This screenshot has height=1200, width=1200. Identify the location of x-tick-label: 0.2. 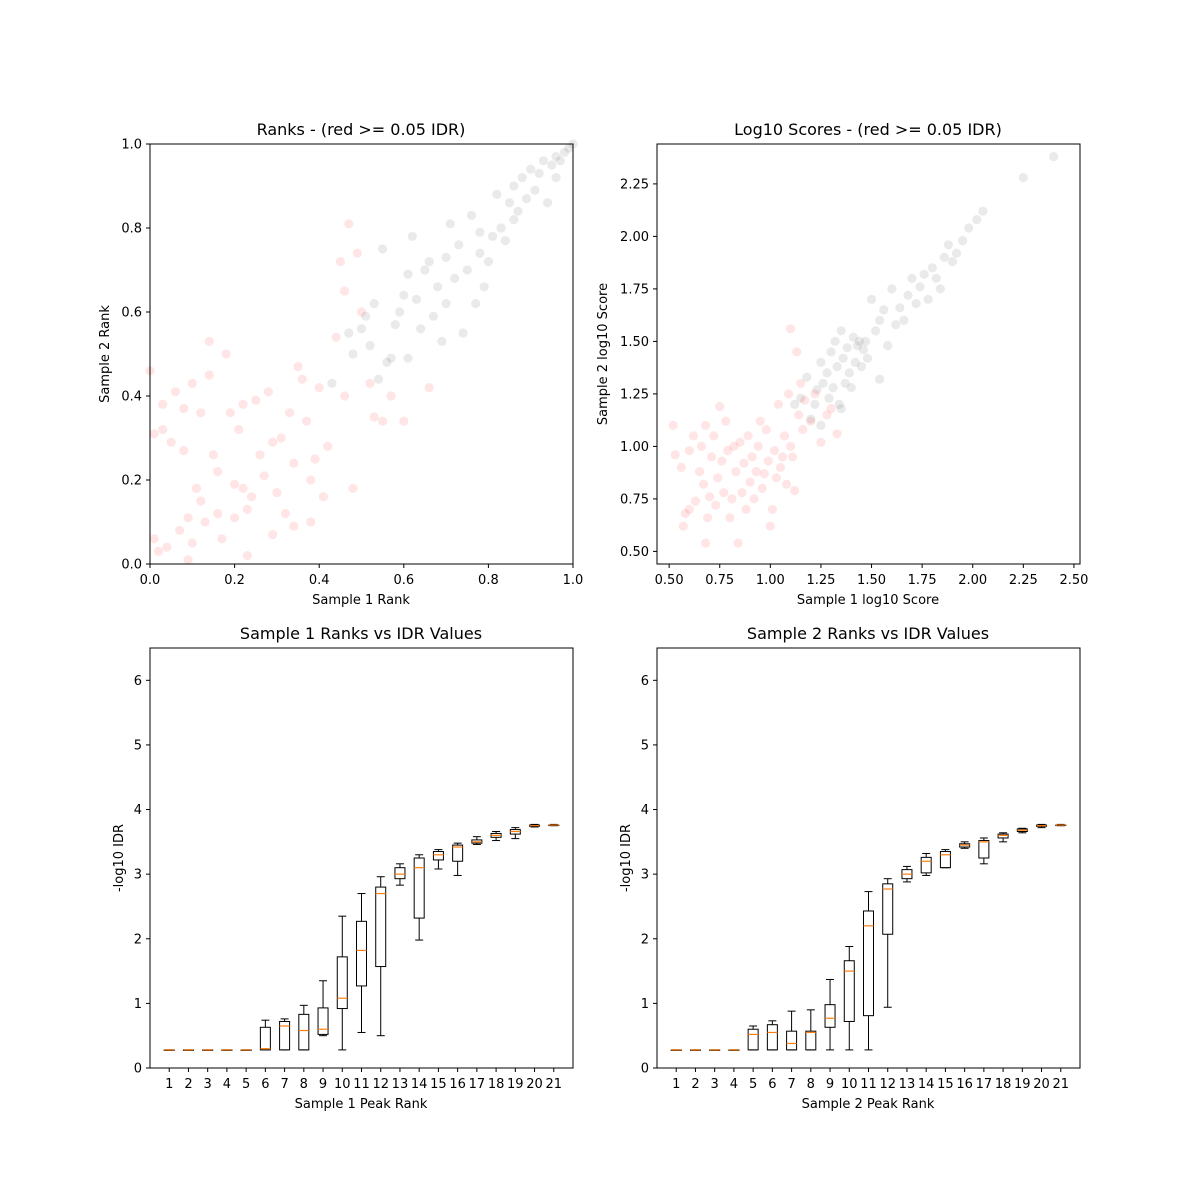
(234, 580).